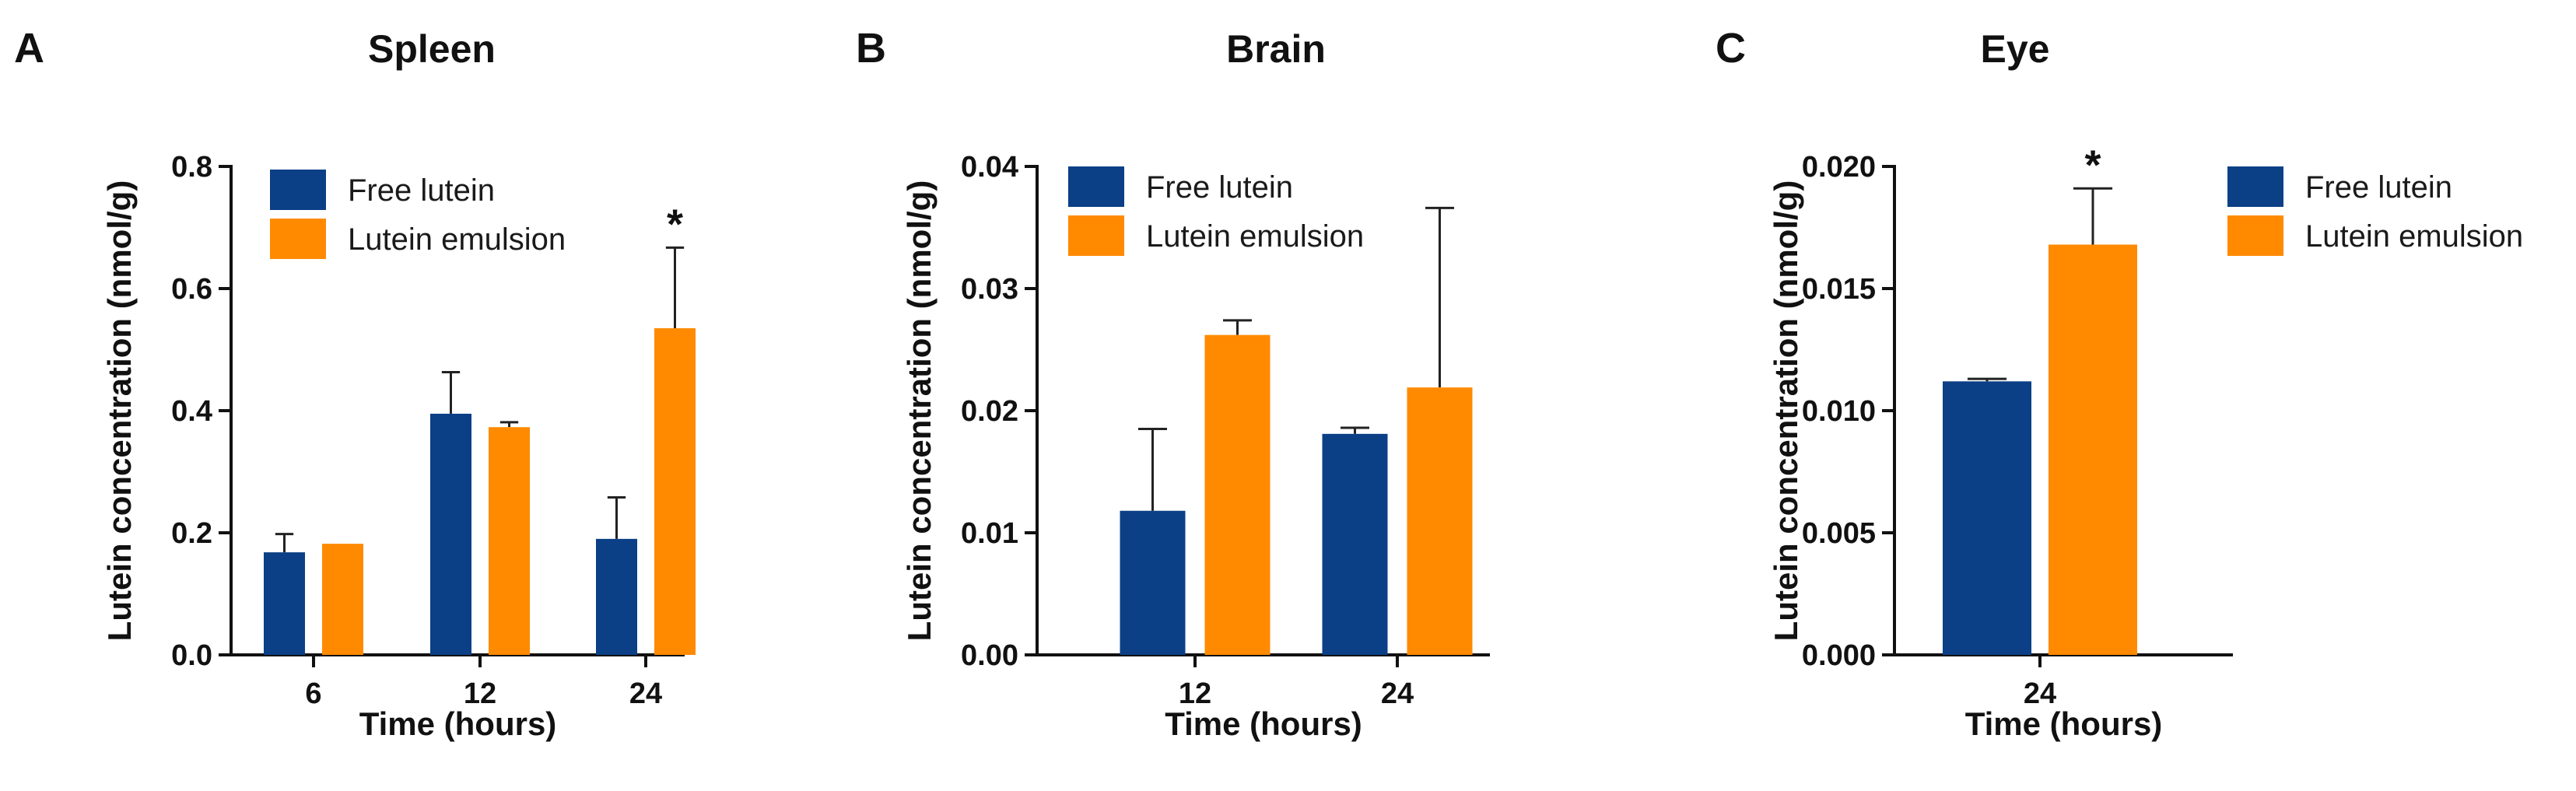 The width and height of the screenshot is (2576, 791). I want to click on y-tick-label: 0.02, so click(989, 411).